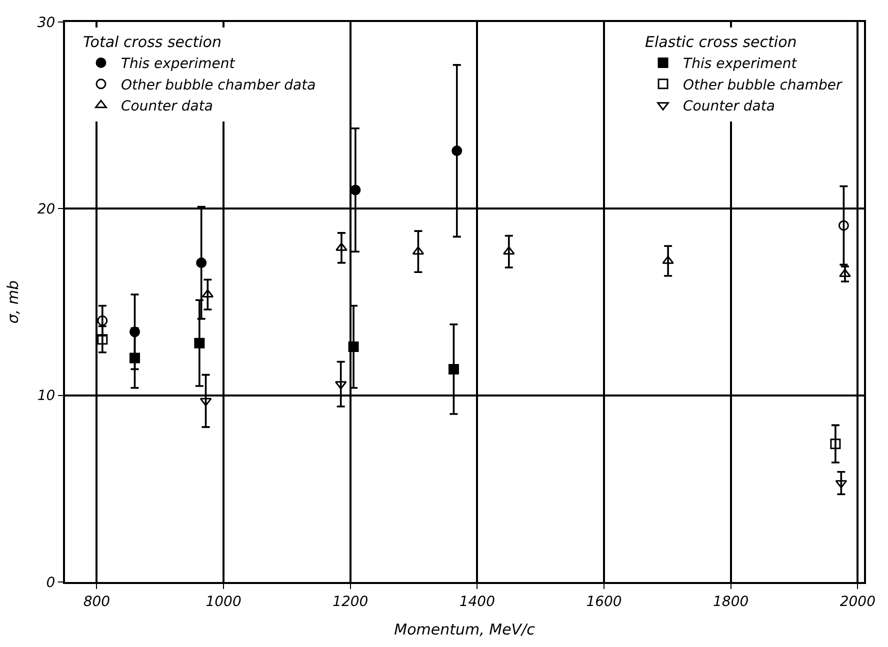  What do you see at coordinates (152, 42) in the screenshot?
I see `text: Total cross section` at bounding box center [152, 42].